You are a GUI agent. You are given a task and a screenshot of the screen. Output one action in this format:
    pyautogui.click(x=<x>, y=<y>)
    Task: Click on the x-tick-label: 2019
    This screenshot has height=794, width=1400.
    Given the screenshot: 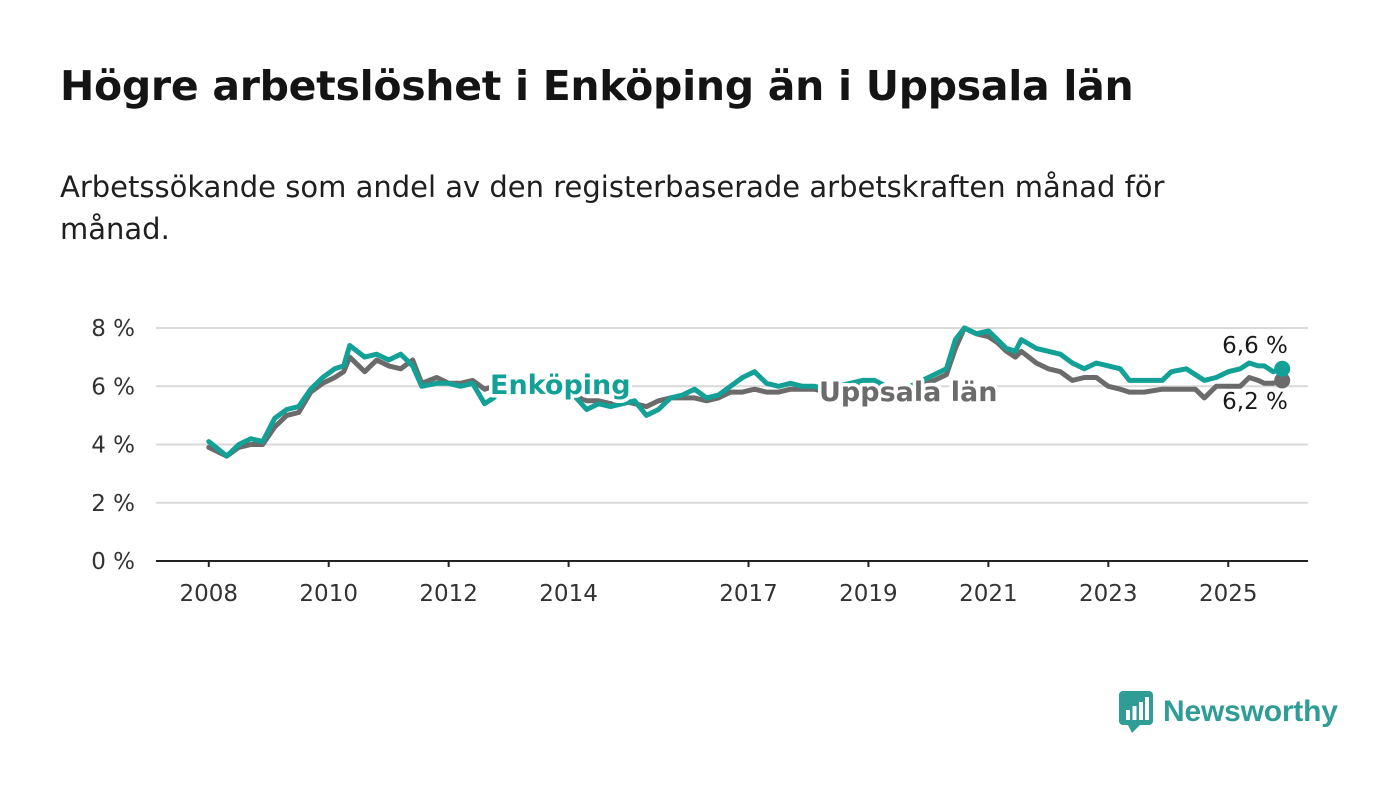 What is the action you would take?
    pyautogui.click(x=868, y=594)
    